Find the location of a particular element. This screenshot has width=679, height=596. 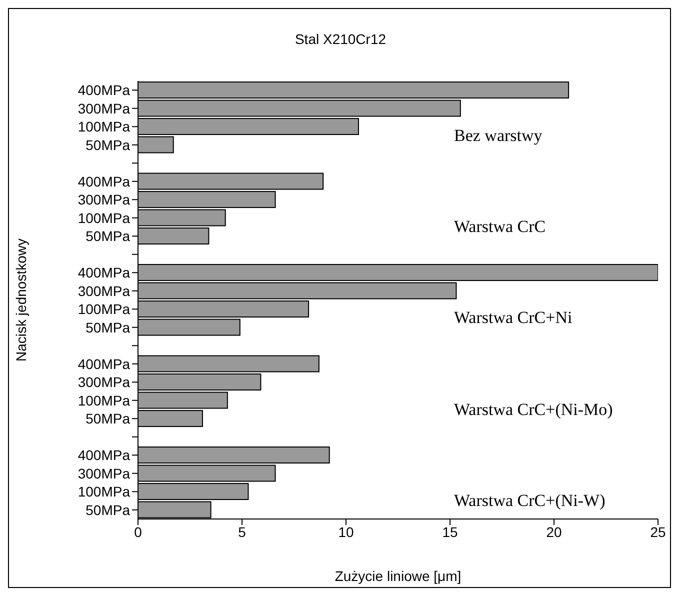

x-tick-label: 5 is located at coordinates (242, 532).